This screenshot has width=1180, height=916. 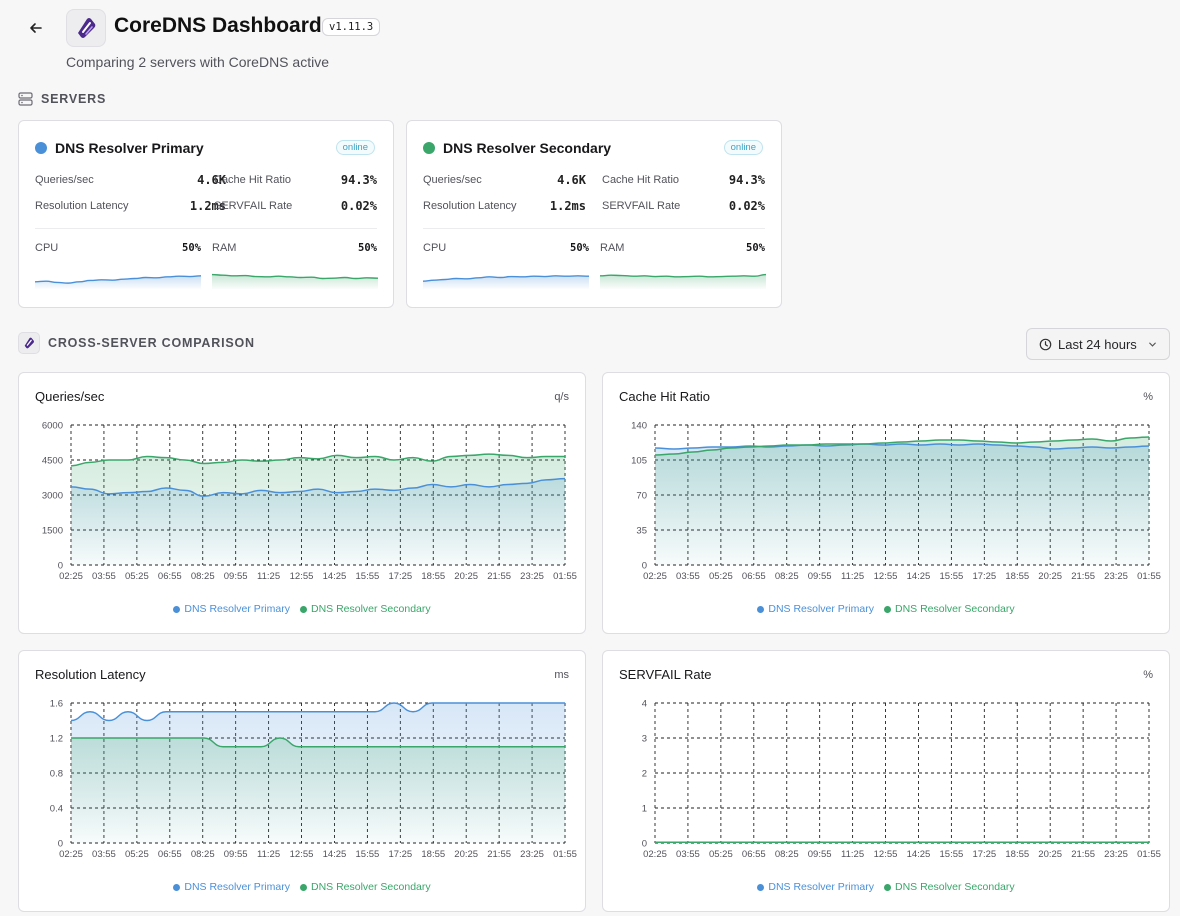 What do you see at coordinates (639, 426) in the screenshot?
I see `y-tick-label: 140` at bounding box center [639, 426].